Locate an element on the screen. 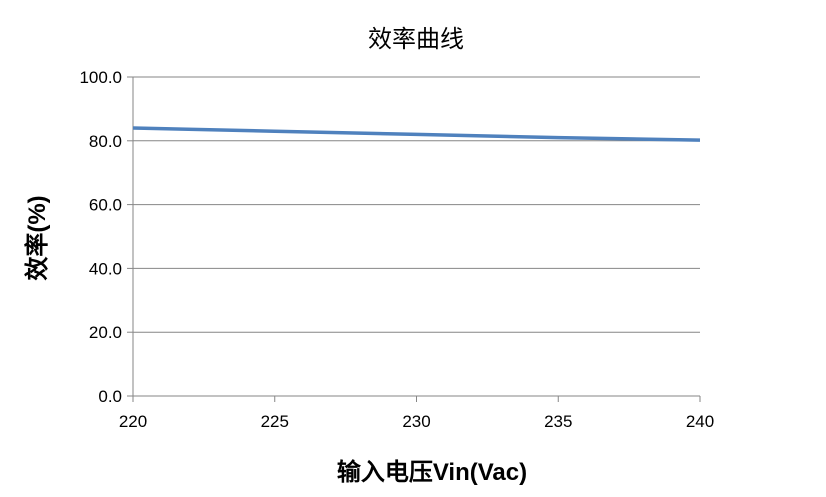 The width and height of the screenshot is (826, 497). y-tick-label: 100.0 is located at coordinates (100, 77).